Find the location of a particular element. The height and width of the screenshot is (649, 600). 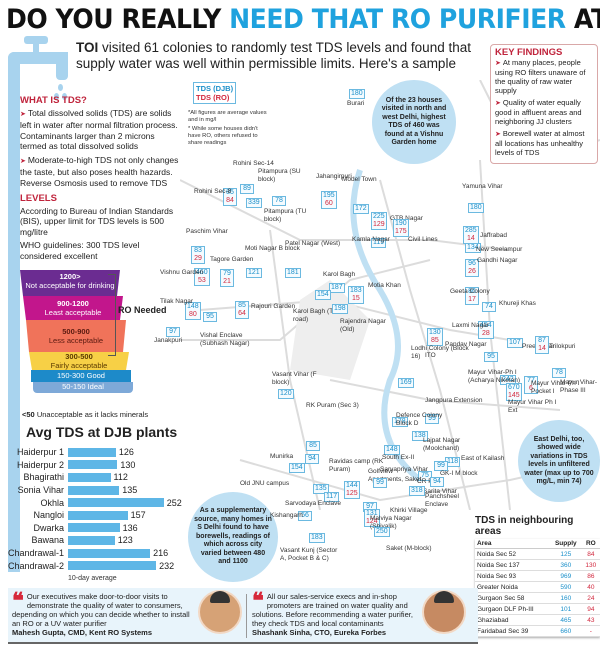

place-label: Pandav Nagar is located at coordinates (466, 344).